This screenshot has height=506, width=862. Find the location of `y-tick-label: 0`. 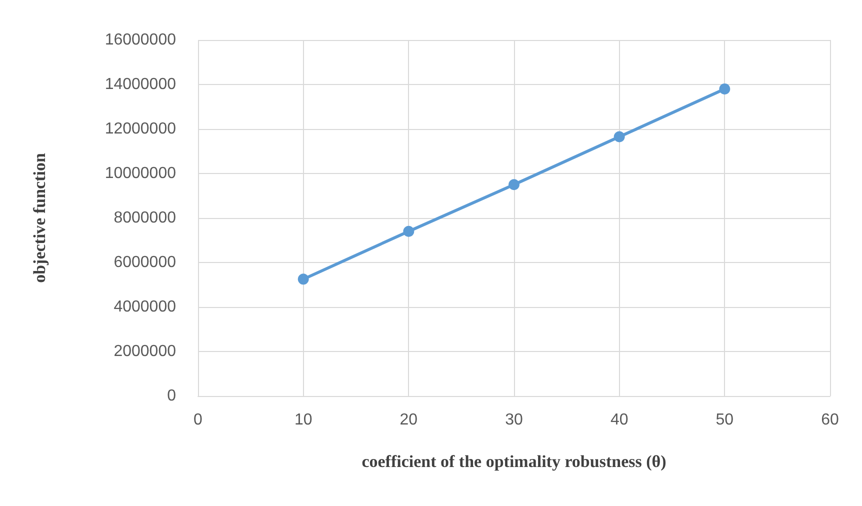

y-tick-label: 0 is located at coordinates (171, 396).